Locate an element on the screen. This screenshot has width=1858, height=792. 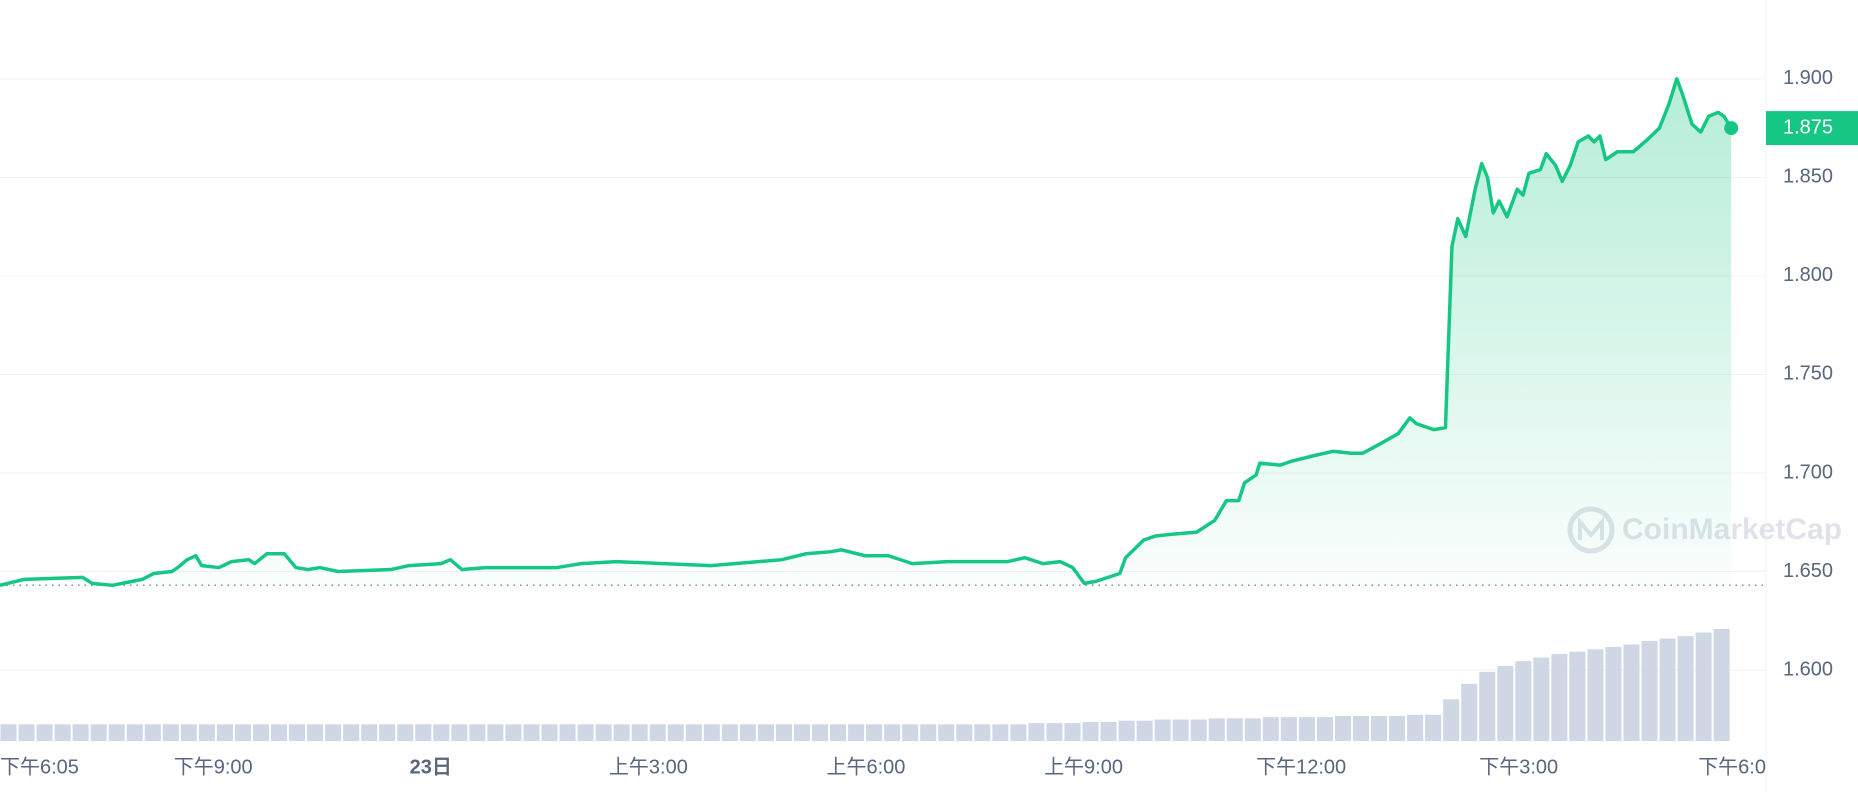
y-tick-label: 1.900 is located at coordinates (1808, 78).